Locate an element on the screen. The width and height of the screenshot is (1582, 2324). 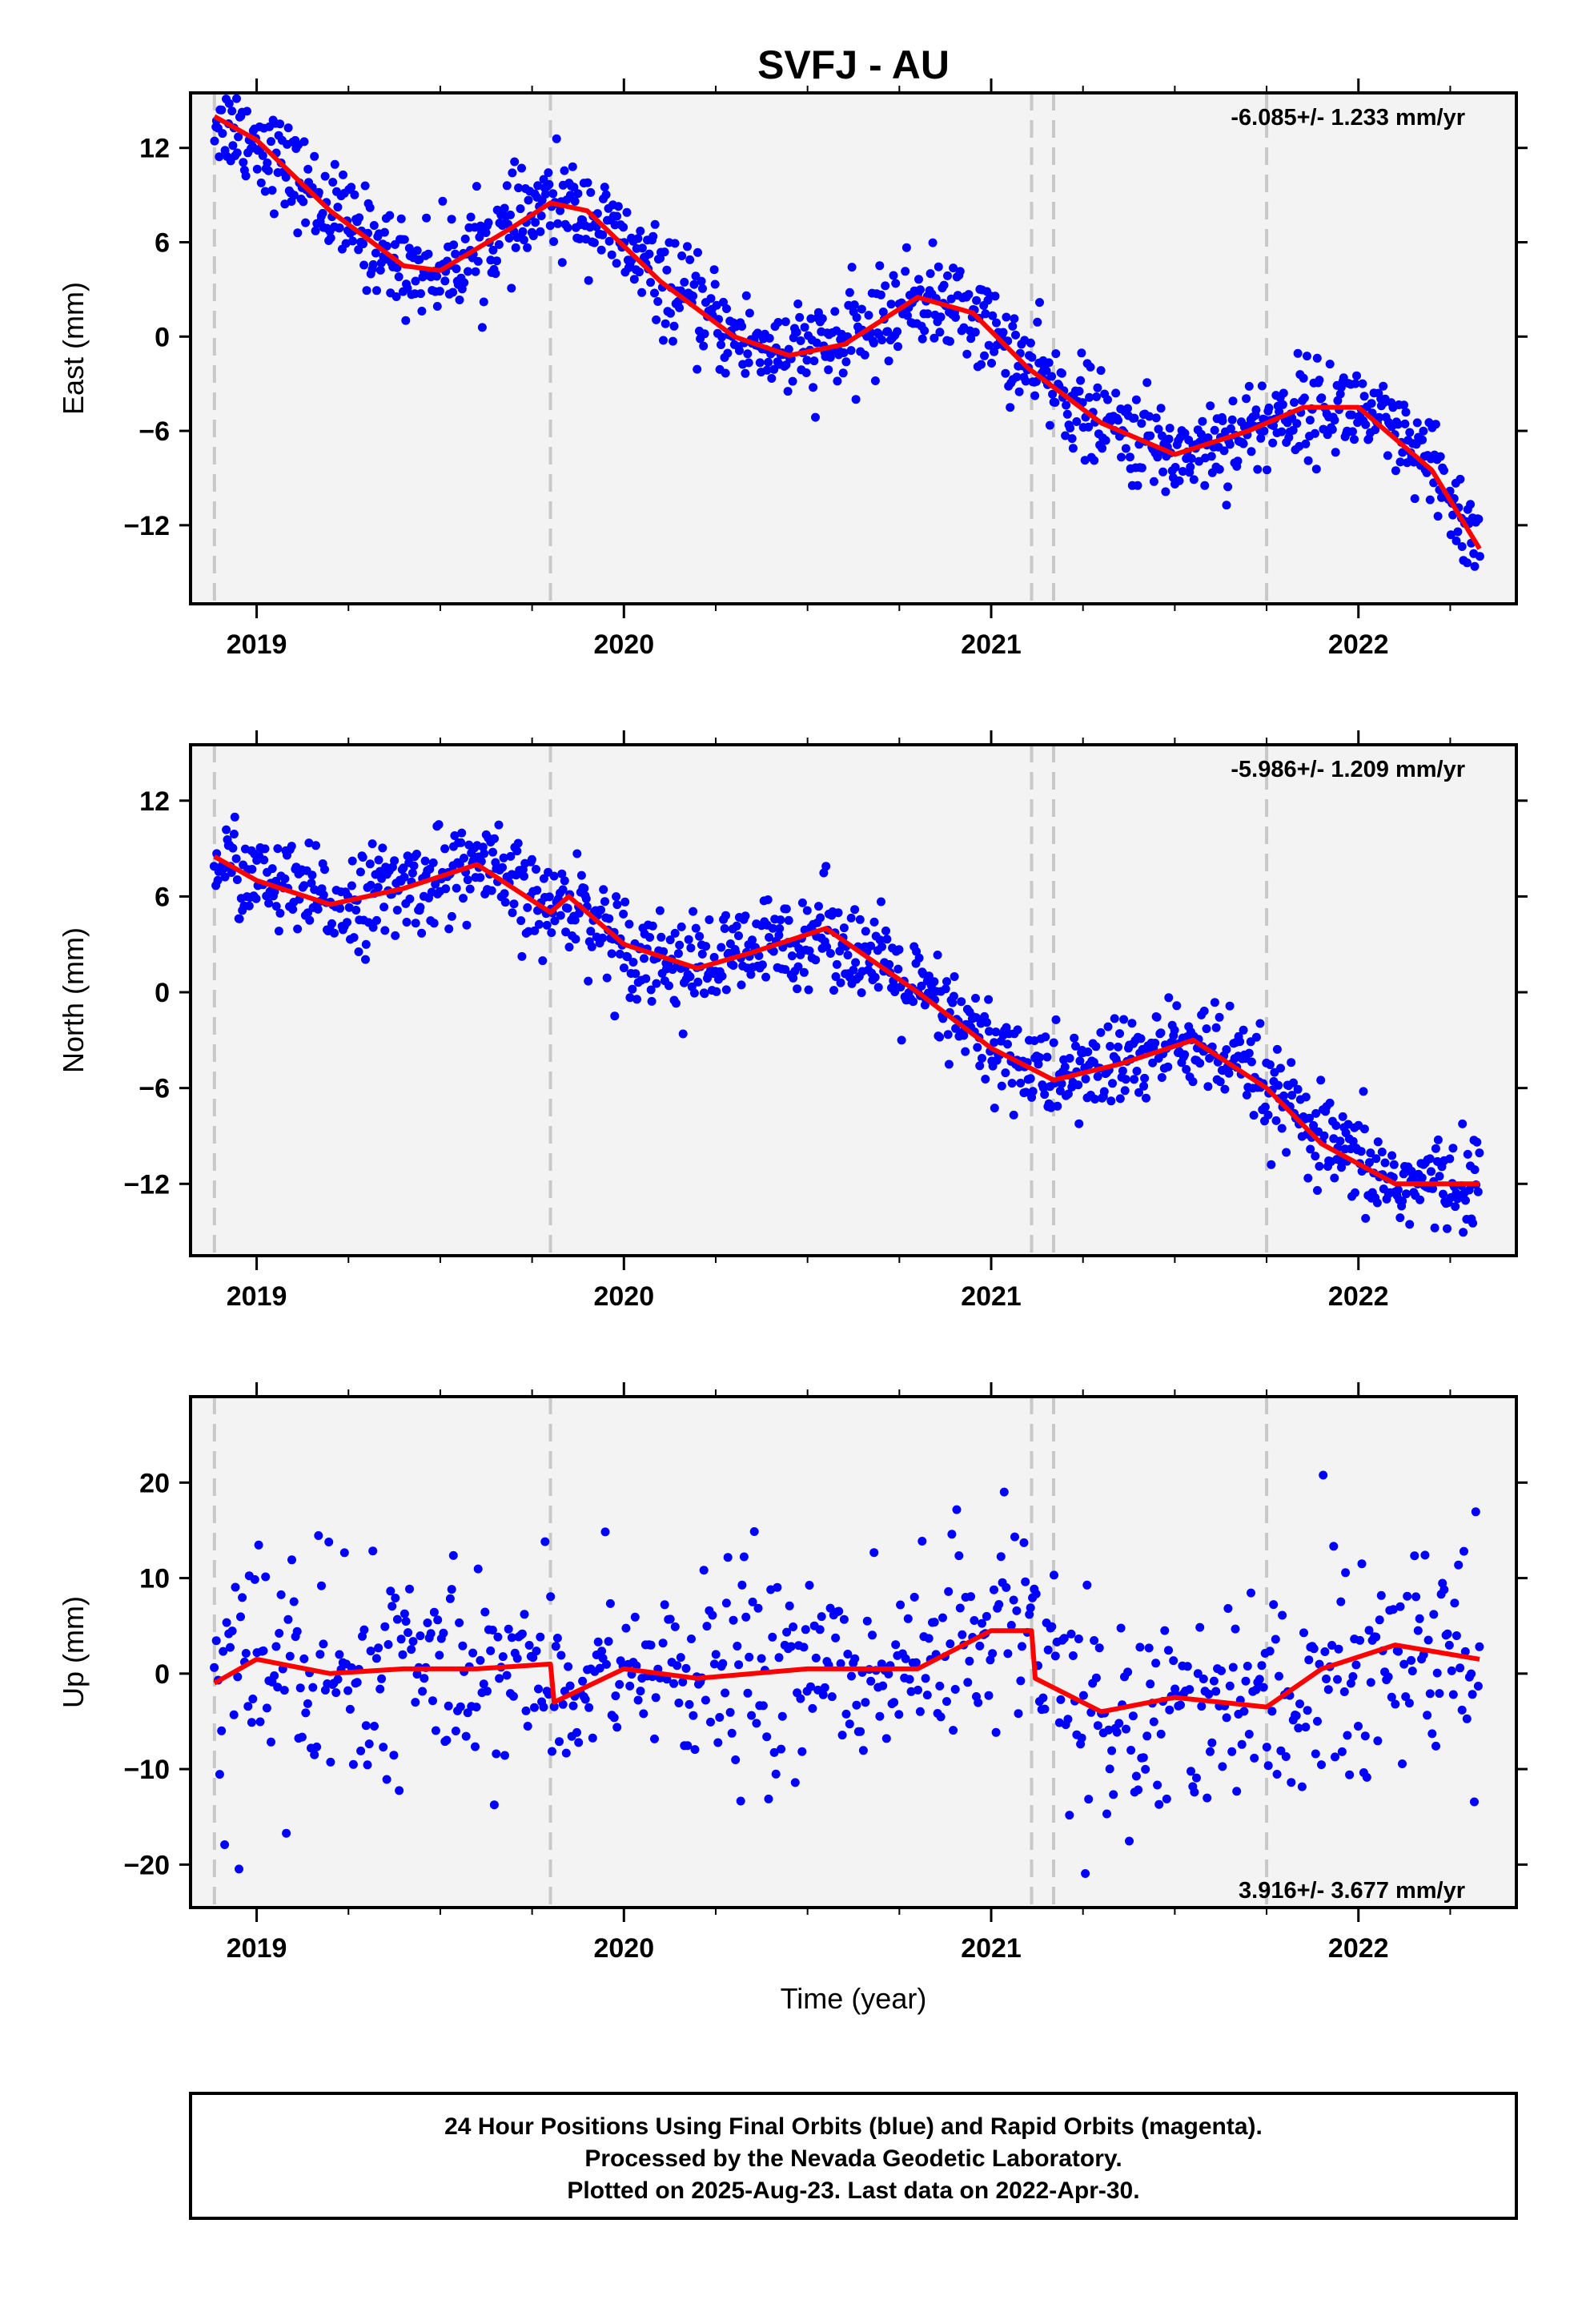
rate-label-north: -5.986+/- 1.209 mm/yr is located at coordinates (1348, 769).